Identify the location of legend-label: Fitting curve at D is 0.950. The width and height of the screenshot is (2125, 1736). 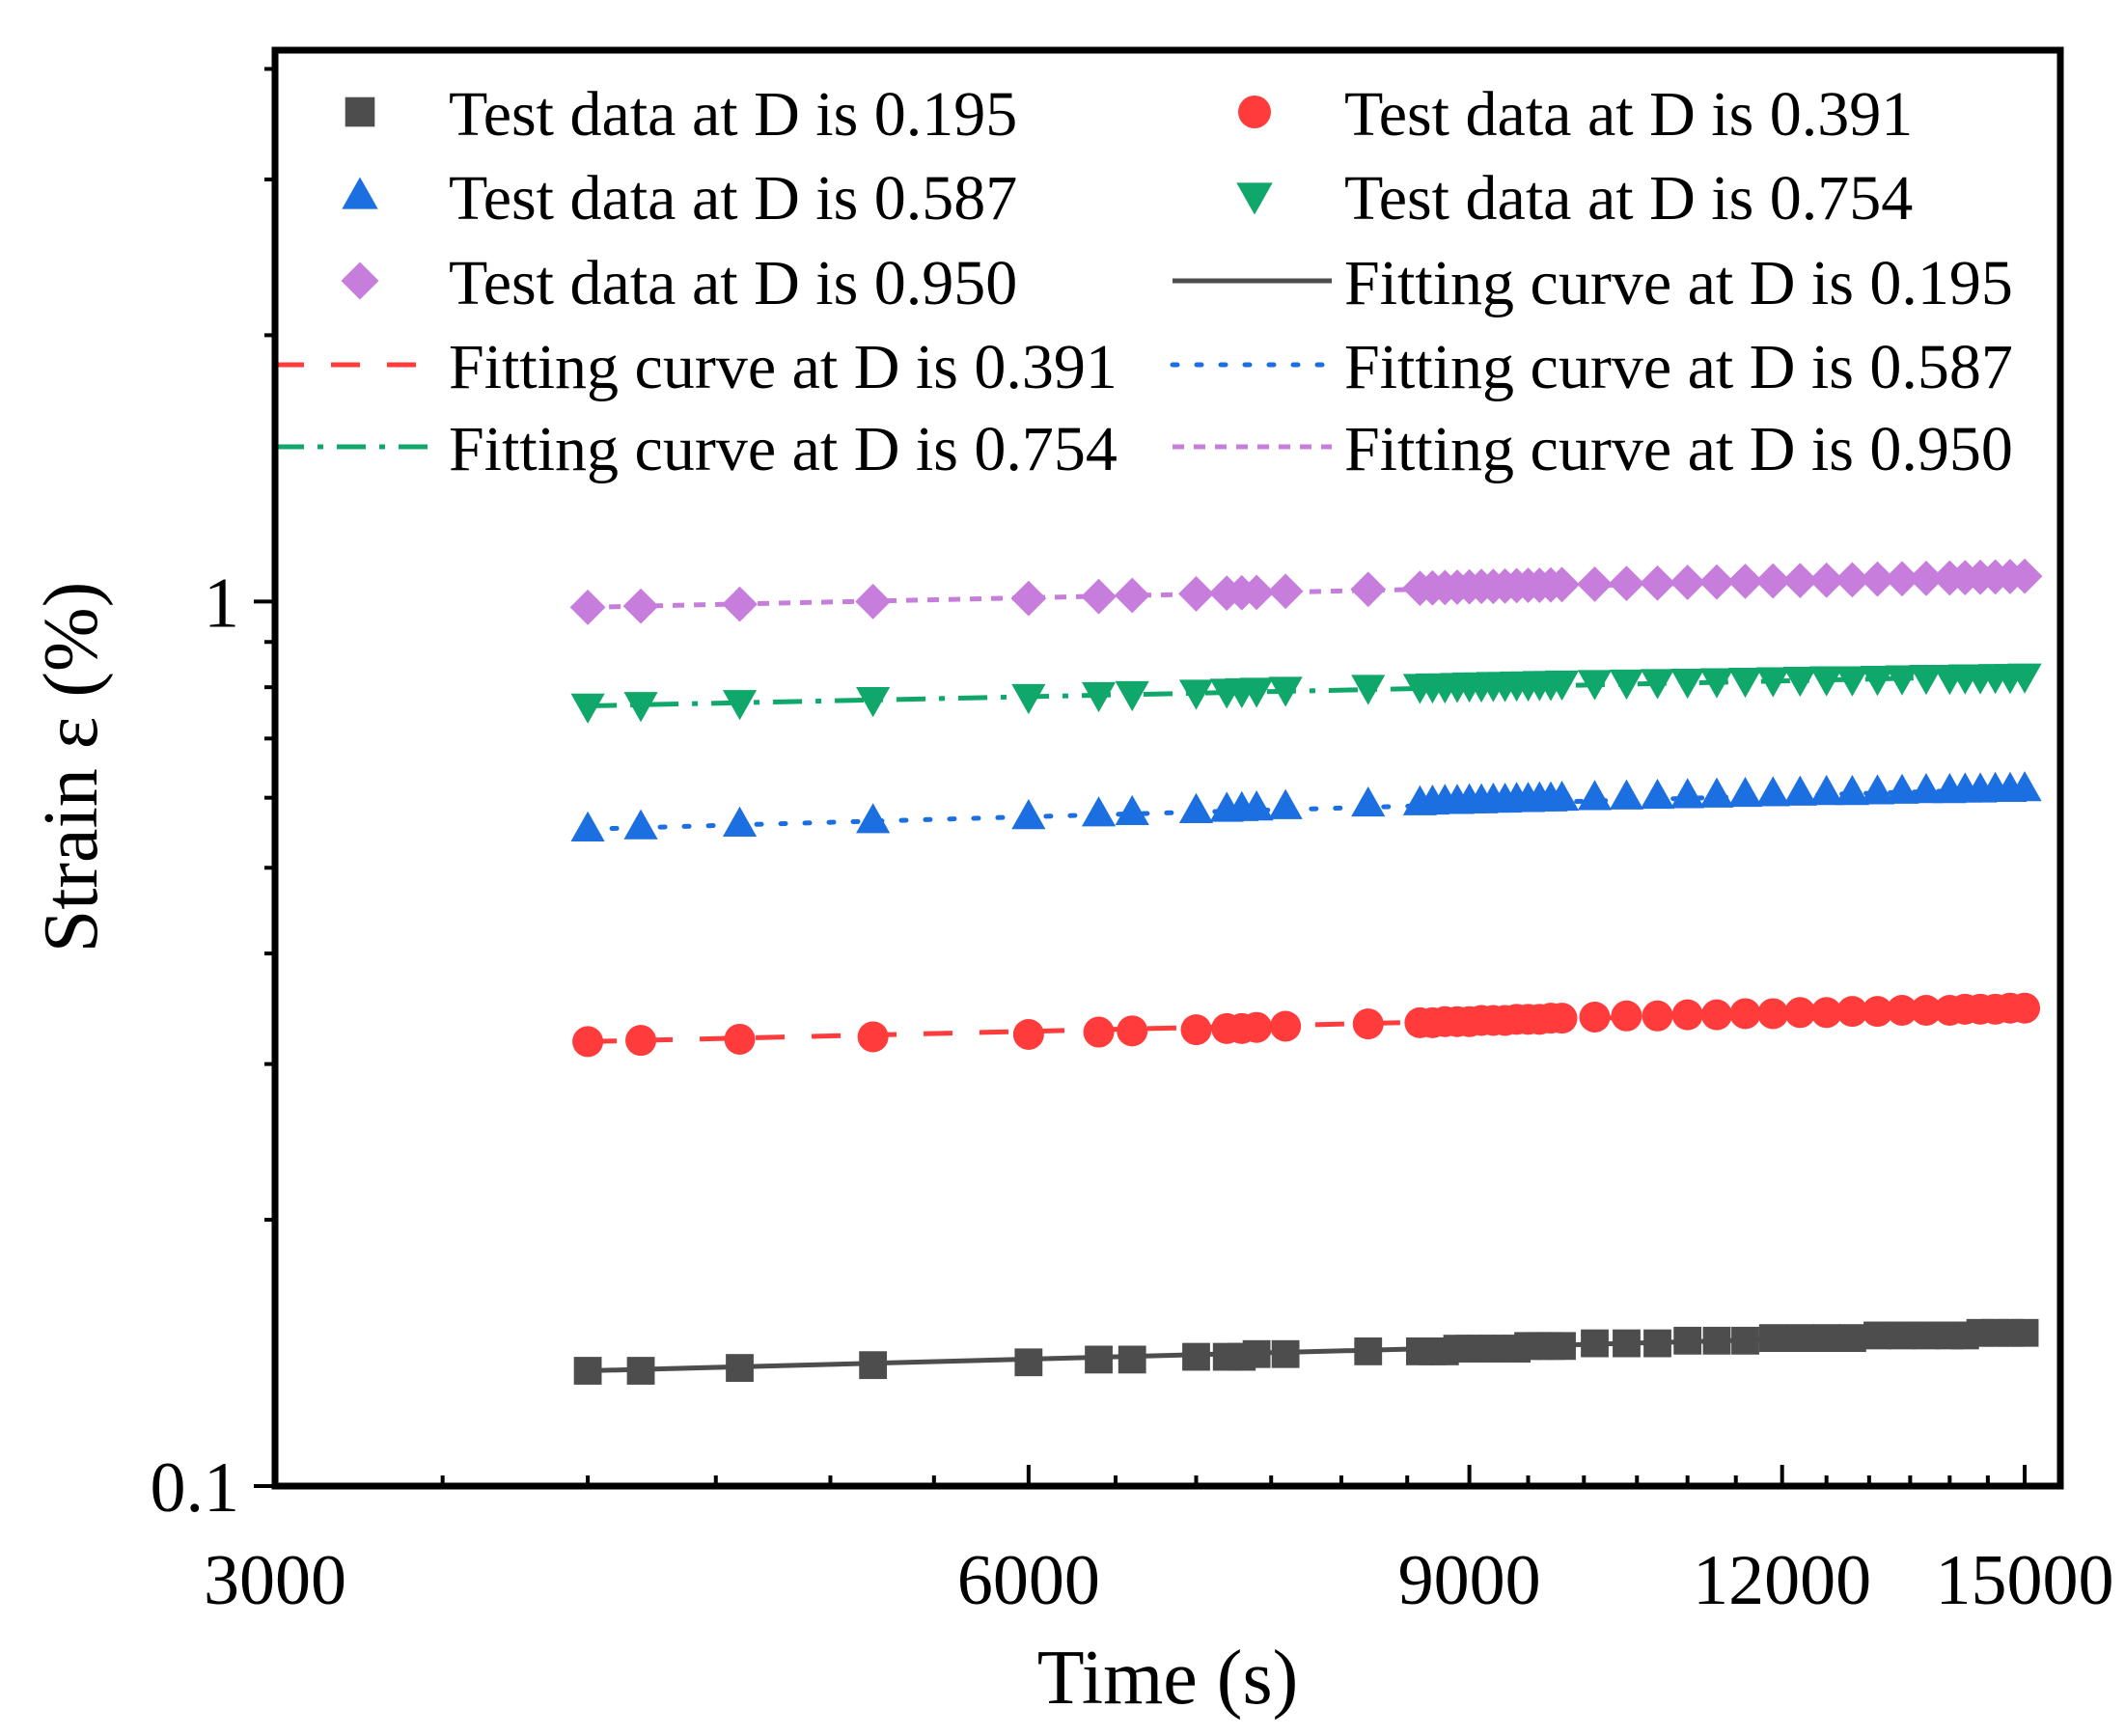
(1679, 449).